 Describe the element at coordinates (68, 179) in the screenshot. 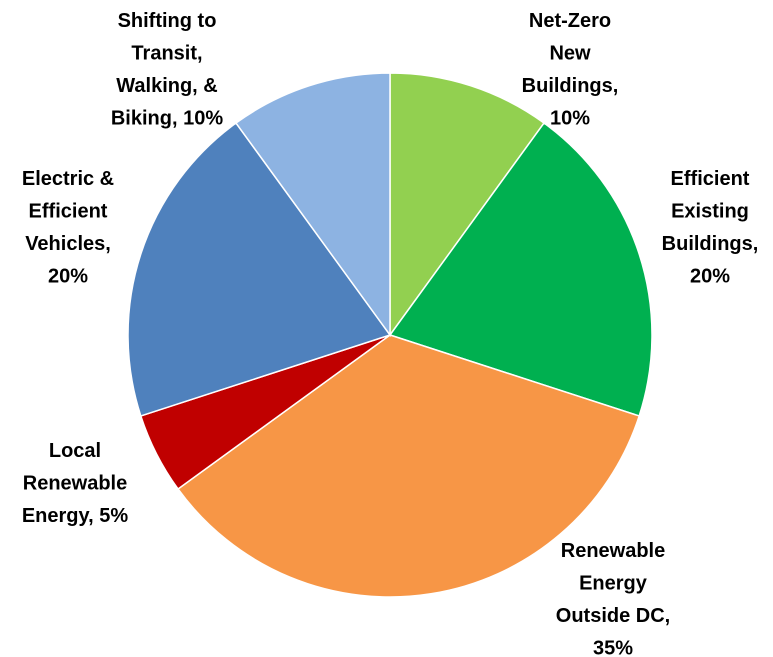

I see `slice-label-line: Electric &` at that location.